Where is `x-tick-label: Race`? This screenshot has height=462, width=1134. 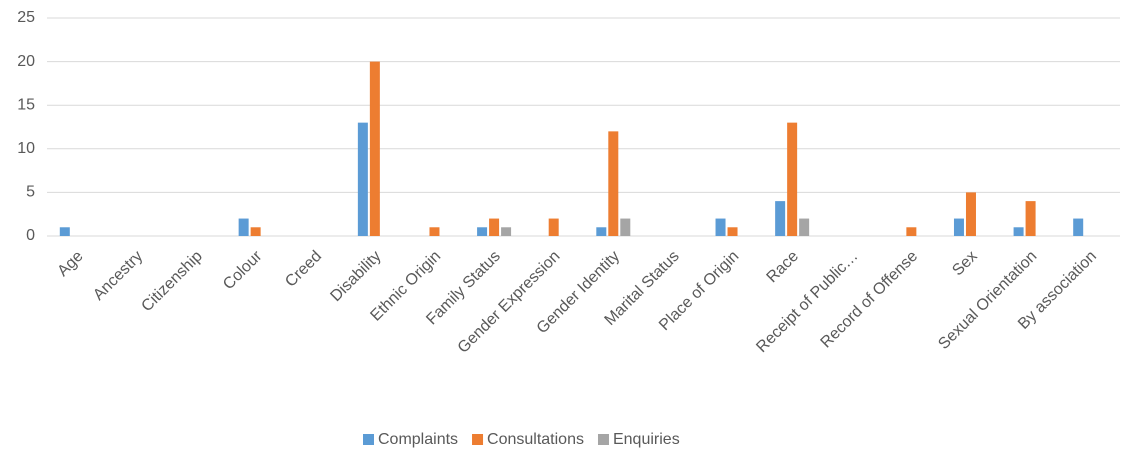 x-tick-label: Race is located at coordinates (783, 267).